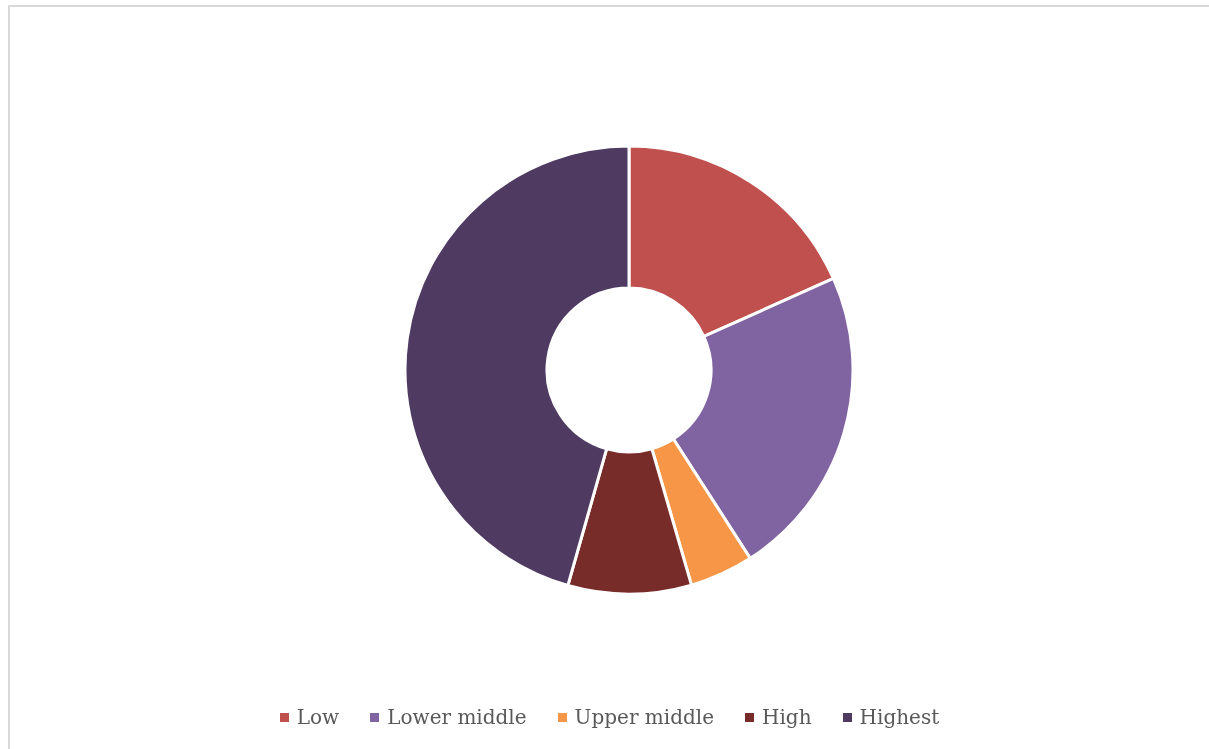  Describe the element at coordinates (899, 717) in the screenshot. I see `legend-label: Highest` at that location.